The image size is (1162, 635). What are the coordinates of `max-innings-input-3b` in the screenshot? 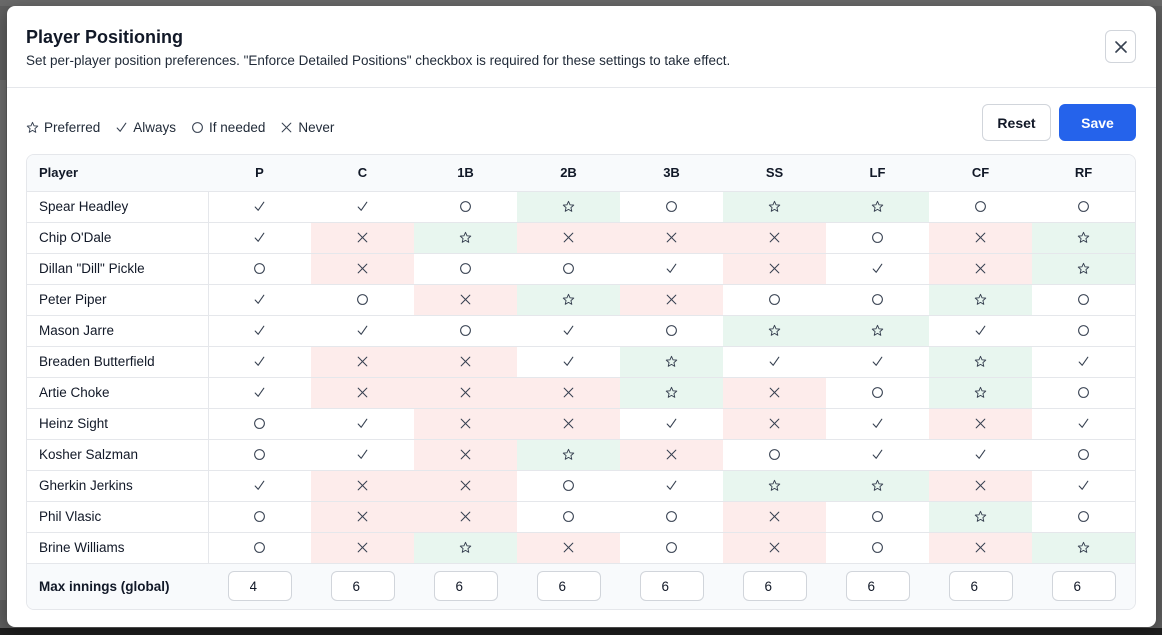 It's located at (671, 586).